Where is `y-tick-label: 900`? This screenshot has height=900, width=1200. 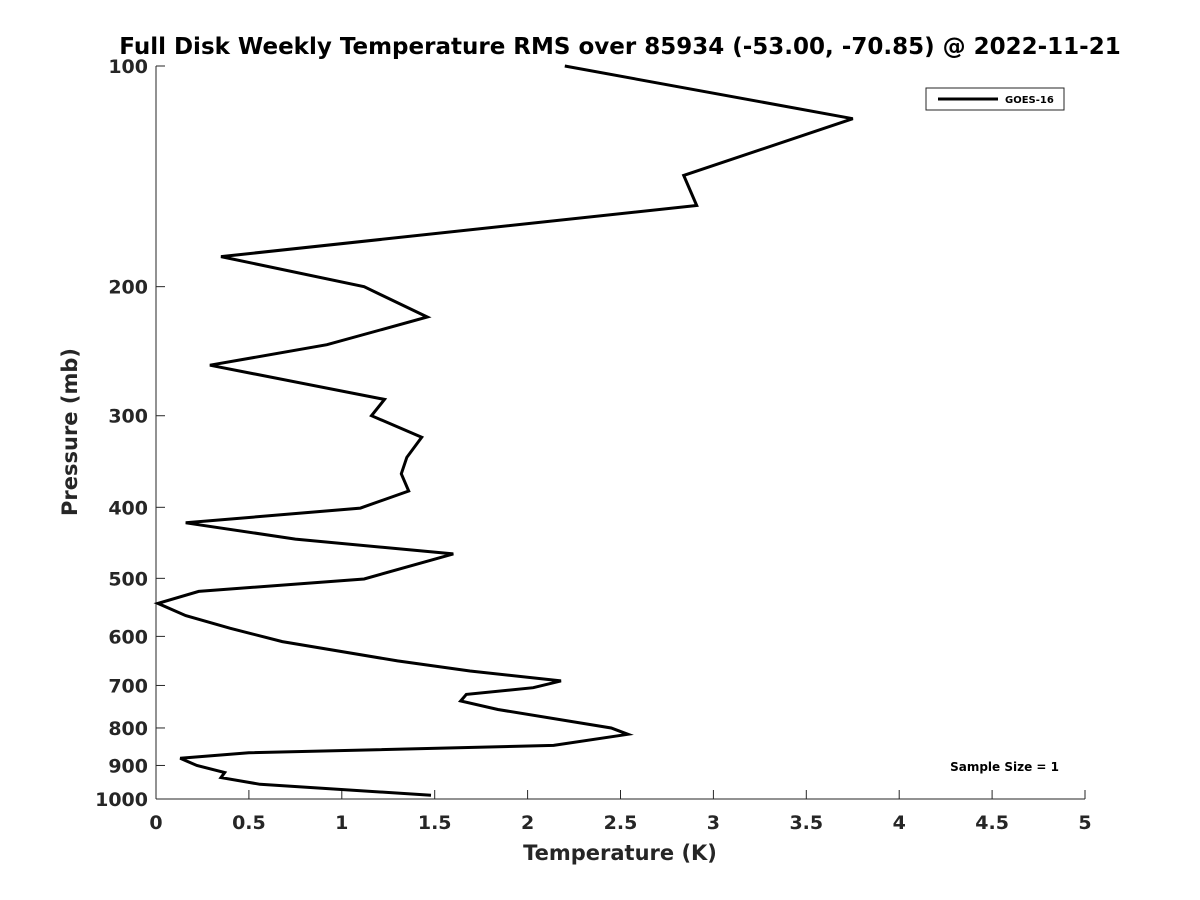
y-tick-label: 900 is located at coordinates (128, 766).